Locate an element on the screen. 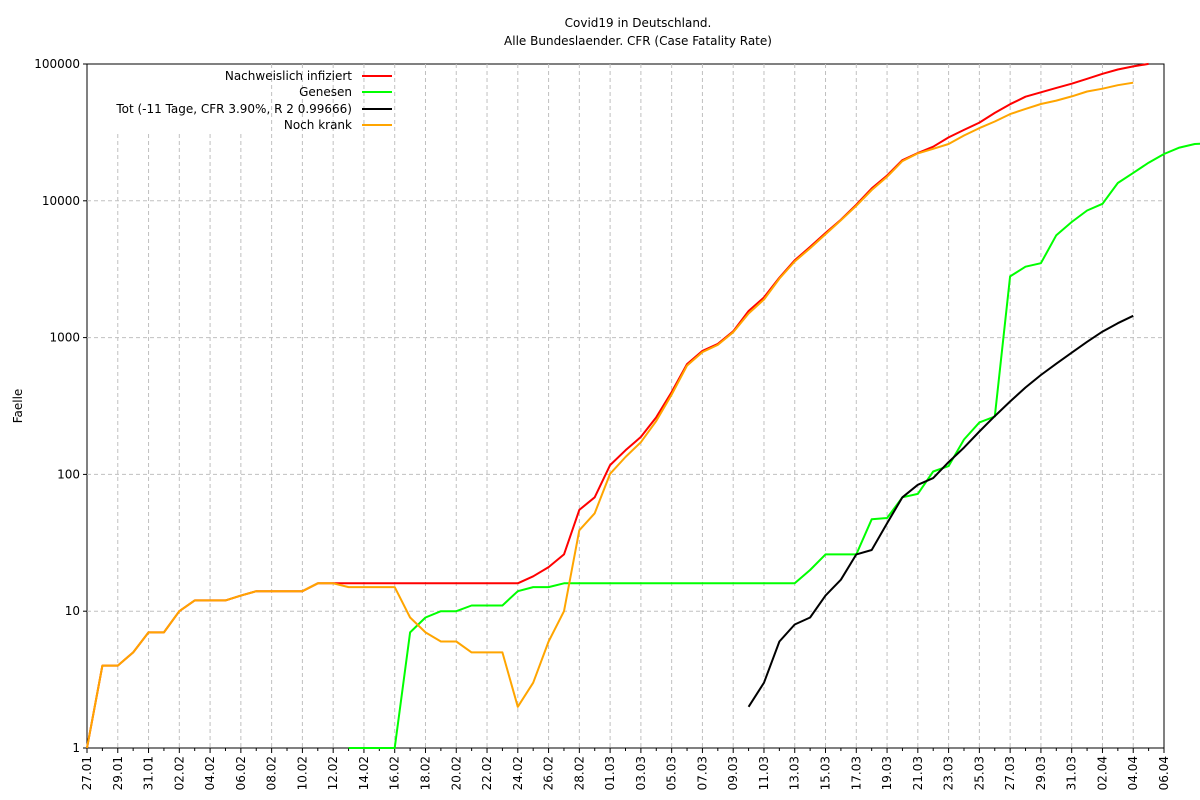 The image size is (1200, 800). x-tick-label: 12.02 is located at coordinates (333, 773).